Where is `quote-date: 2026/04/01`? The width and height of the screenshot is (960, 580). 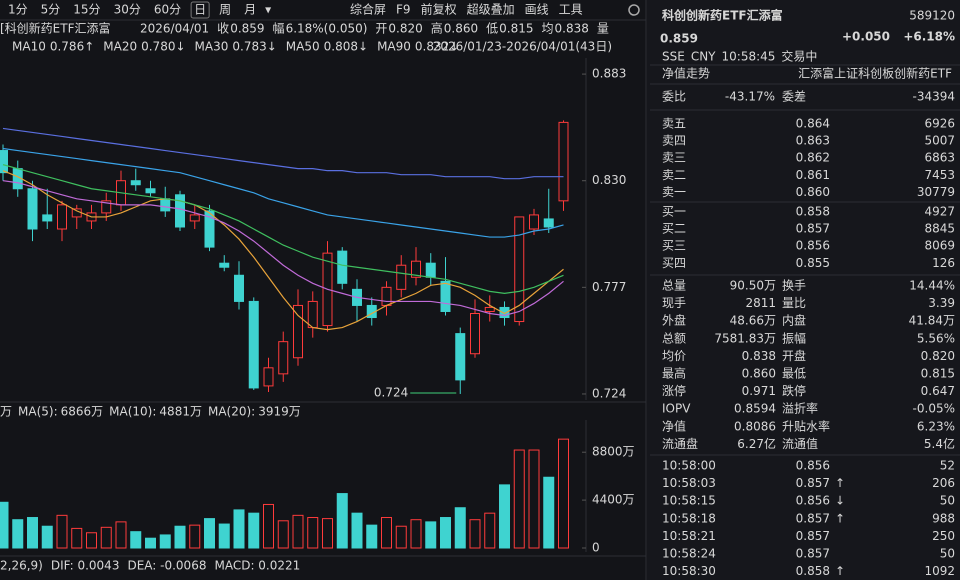
quote-date: 2026/04/01 is located at coordinates (174, 29).